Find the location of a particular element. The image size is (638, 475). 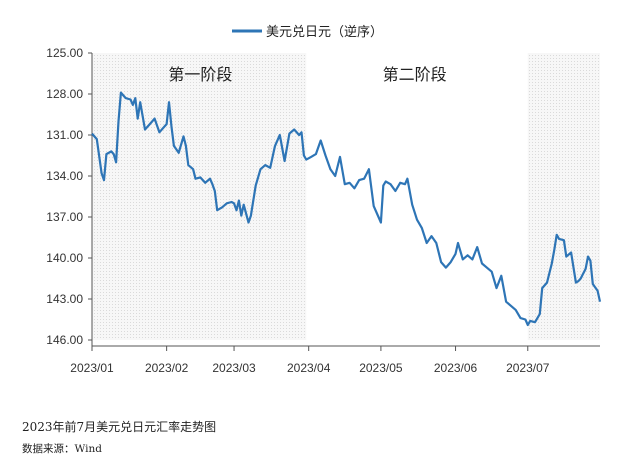

y-tick-label: 125.00 is located at coordinates (64, 53).